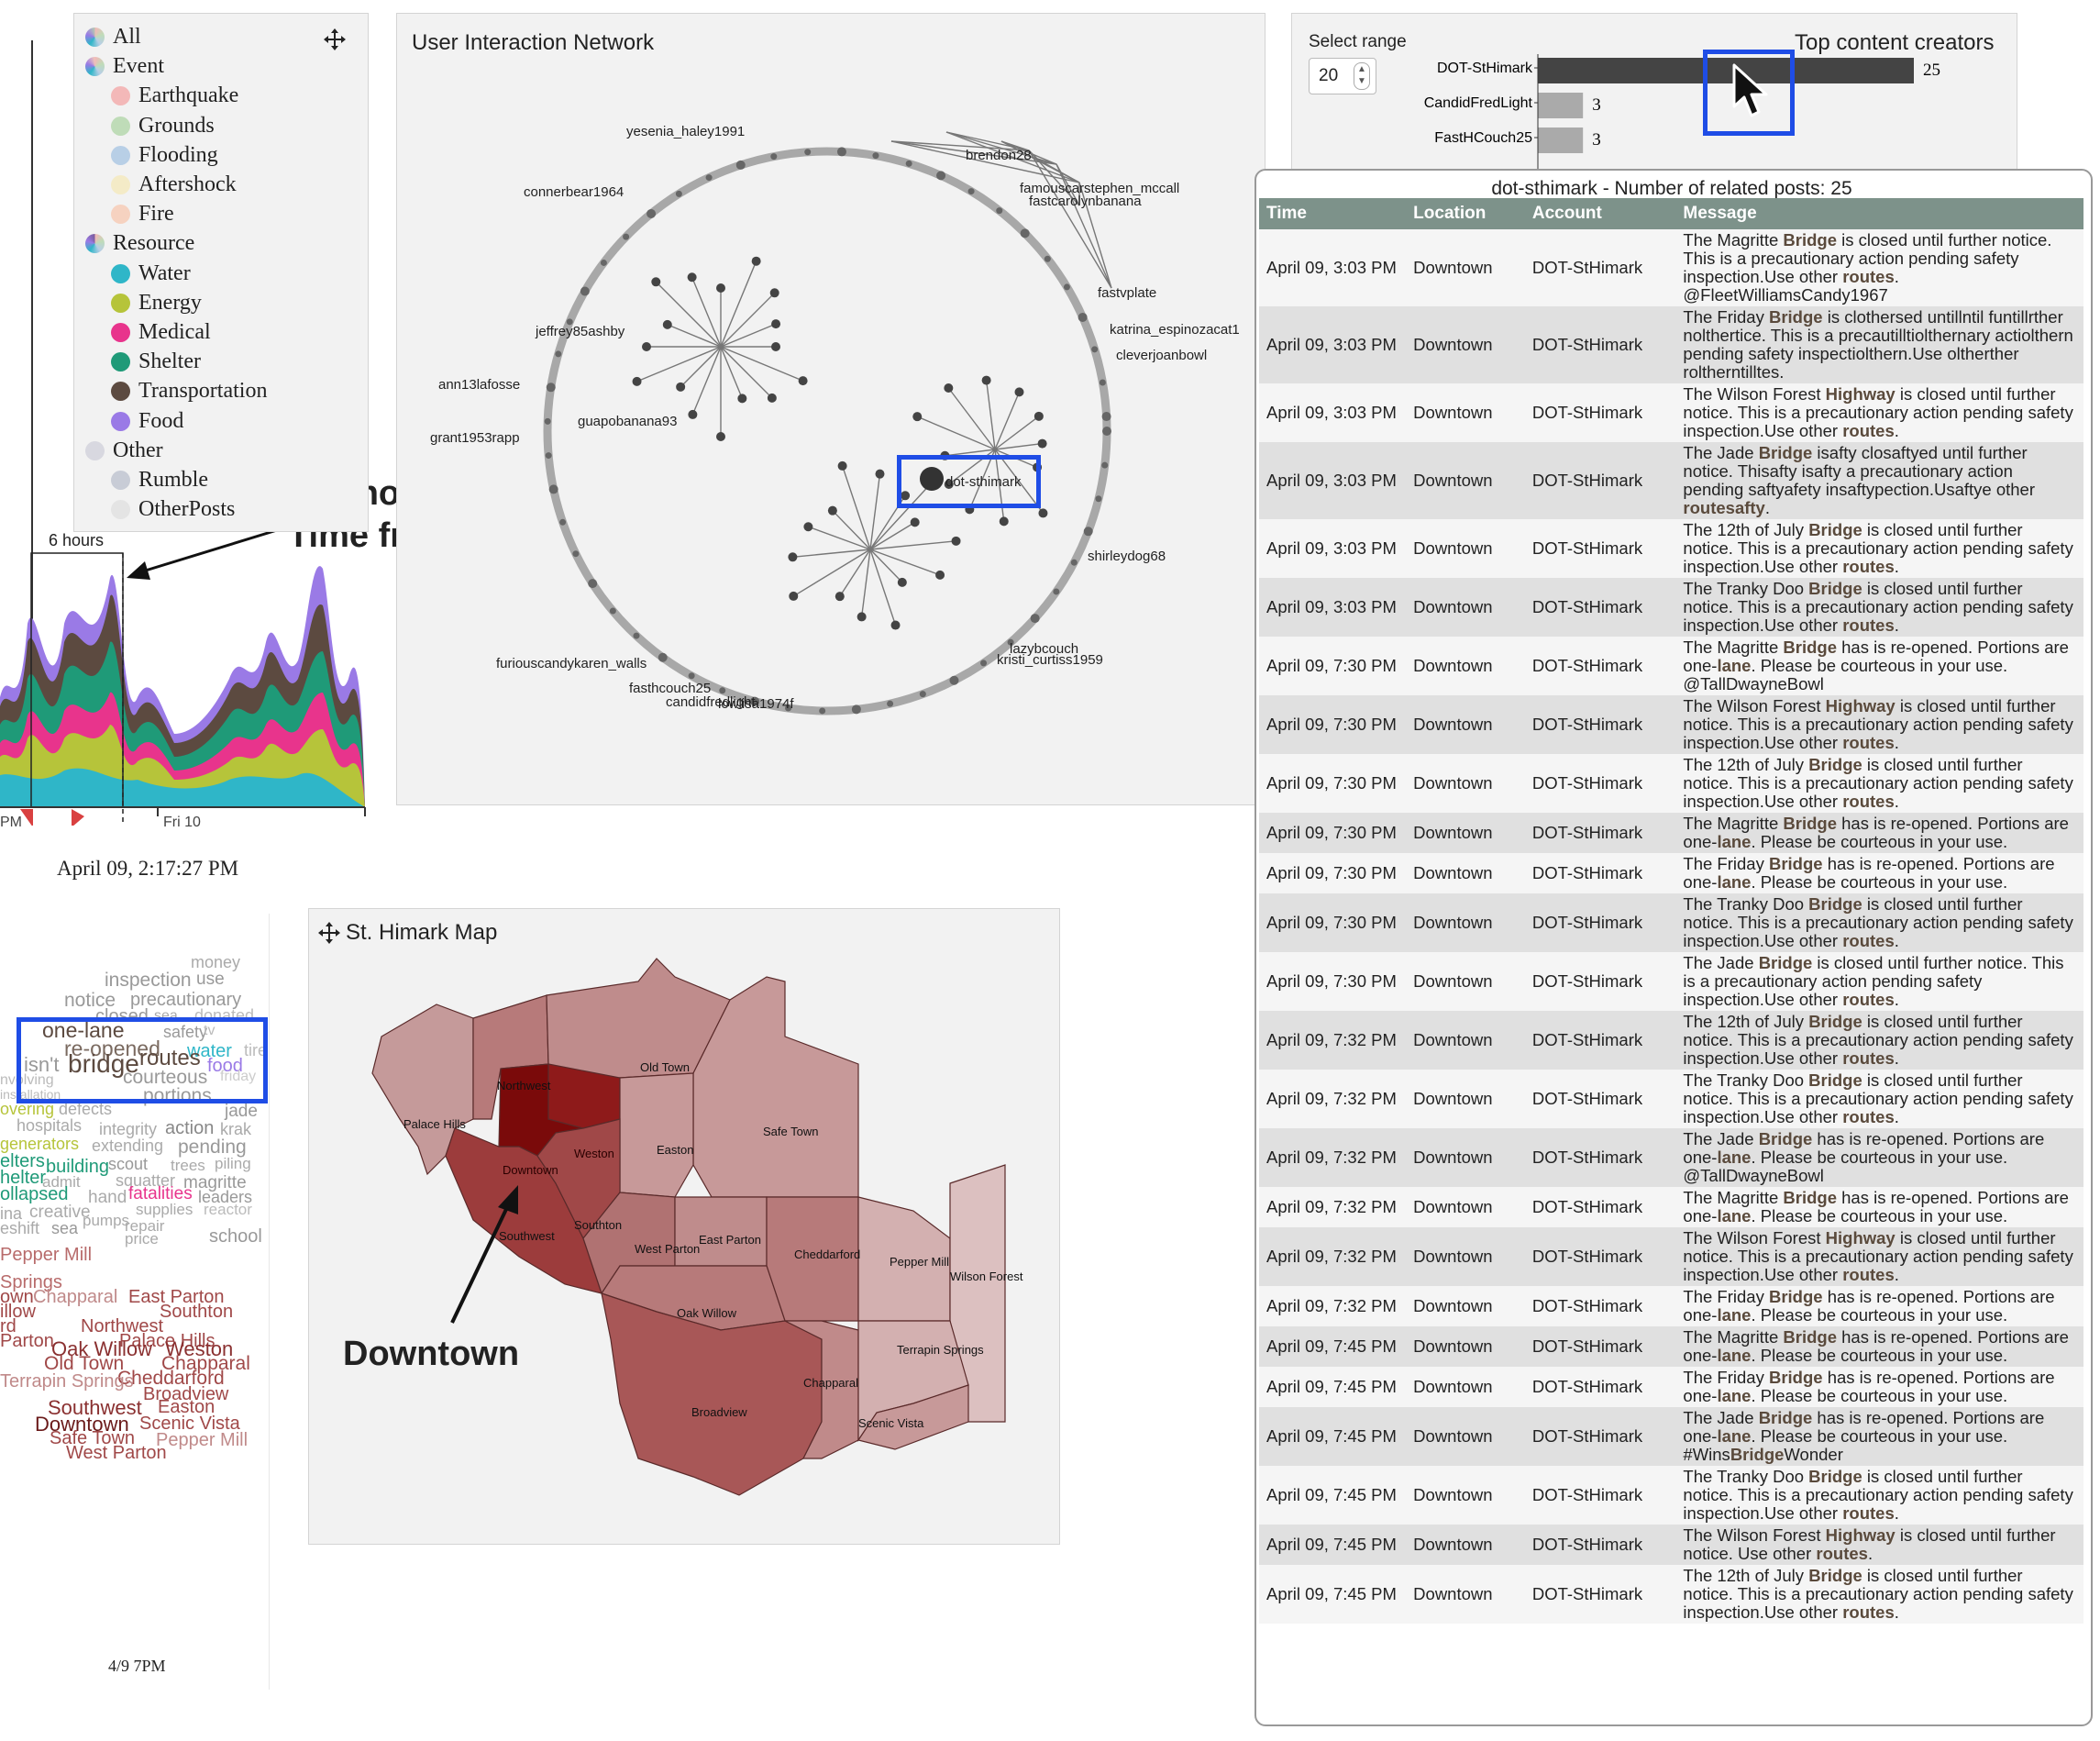  Describe the element at coordinates (190, 1128) in the screenshot. I see `word-cloud-term: action` at that location.